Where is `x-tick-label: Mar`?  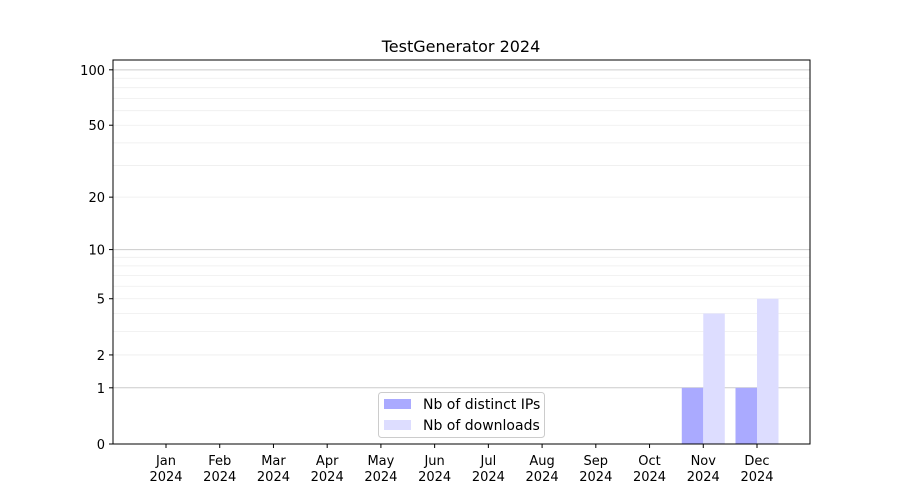 x-tick-label: Mar is located at coordinates (273, 461).